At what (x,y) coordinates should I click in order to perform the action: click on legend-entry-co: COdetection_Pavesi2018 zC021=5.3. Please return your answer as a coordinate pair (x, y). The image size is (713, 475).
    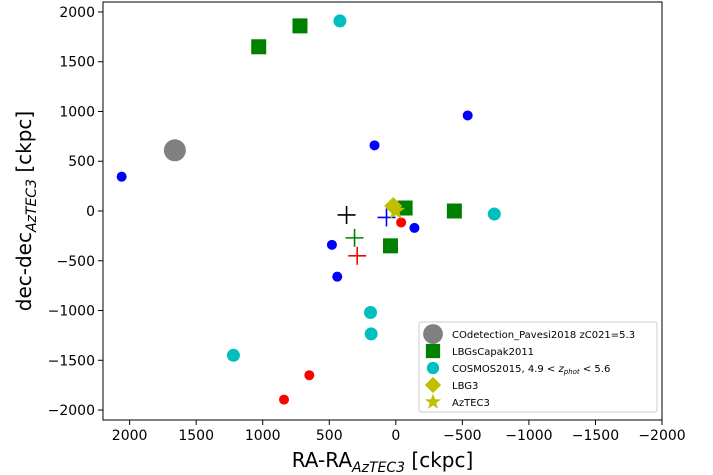
    Looking at the image, I should click on (543, 335).